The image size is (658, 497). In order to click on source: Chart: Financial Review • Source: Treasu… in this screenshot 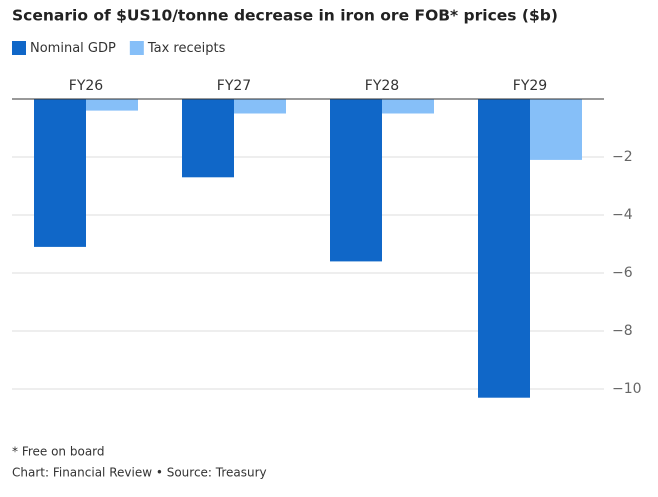, I will do `click(139, 473)`.